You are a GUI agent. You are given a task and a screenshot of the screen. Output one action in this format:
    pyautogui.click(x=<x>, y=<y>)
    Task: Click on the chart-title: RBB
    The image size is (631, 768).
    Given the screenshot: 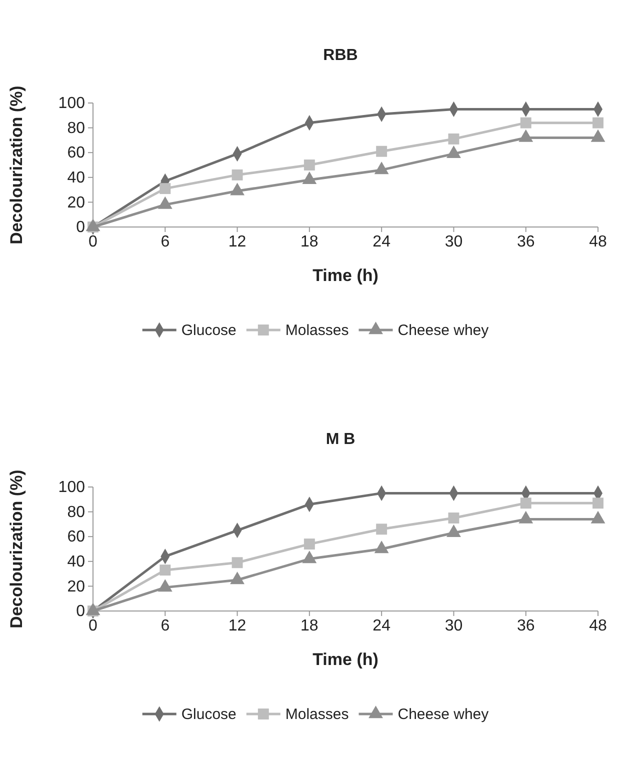 What is the action you would take?
    pyautogui.click(x=340, y=55)
    